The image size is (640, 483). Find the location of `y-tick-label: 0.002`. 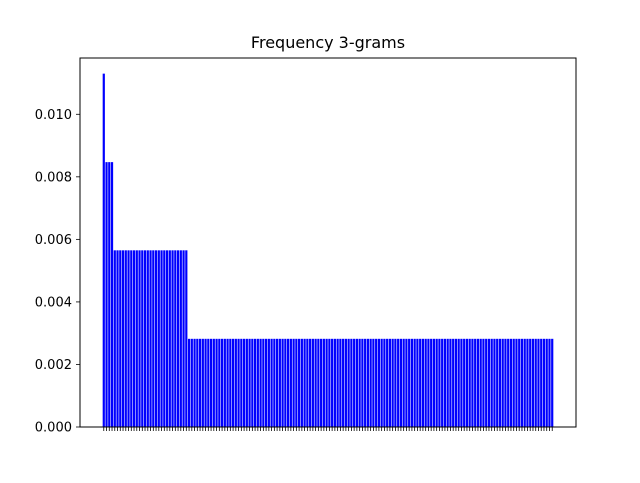

y-tick-label: 0.002 is located at coordinates (53, 365).